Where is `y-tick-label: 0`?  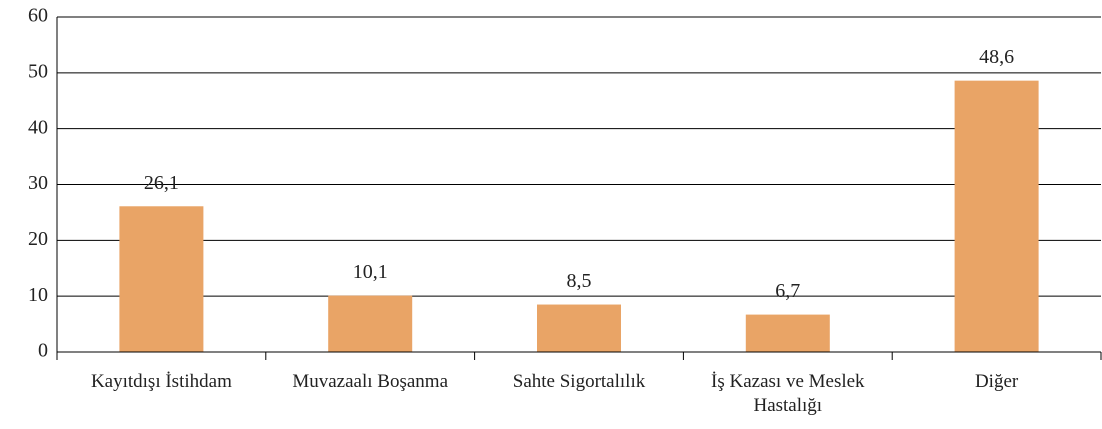 y-tick-label: 0 is located at coordinates (43, 351).